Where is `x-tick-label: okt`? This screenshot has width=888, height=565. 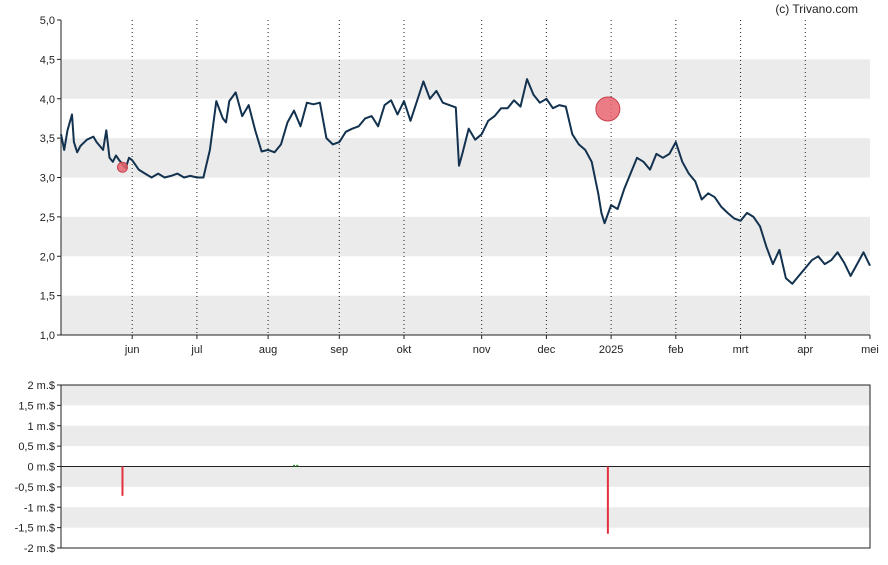
x-tick-label: okt is located at coordinates (404, 350).